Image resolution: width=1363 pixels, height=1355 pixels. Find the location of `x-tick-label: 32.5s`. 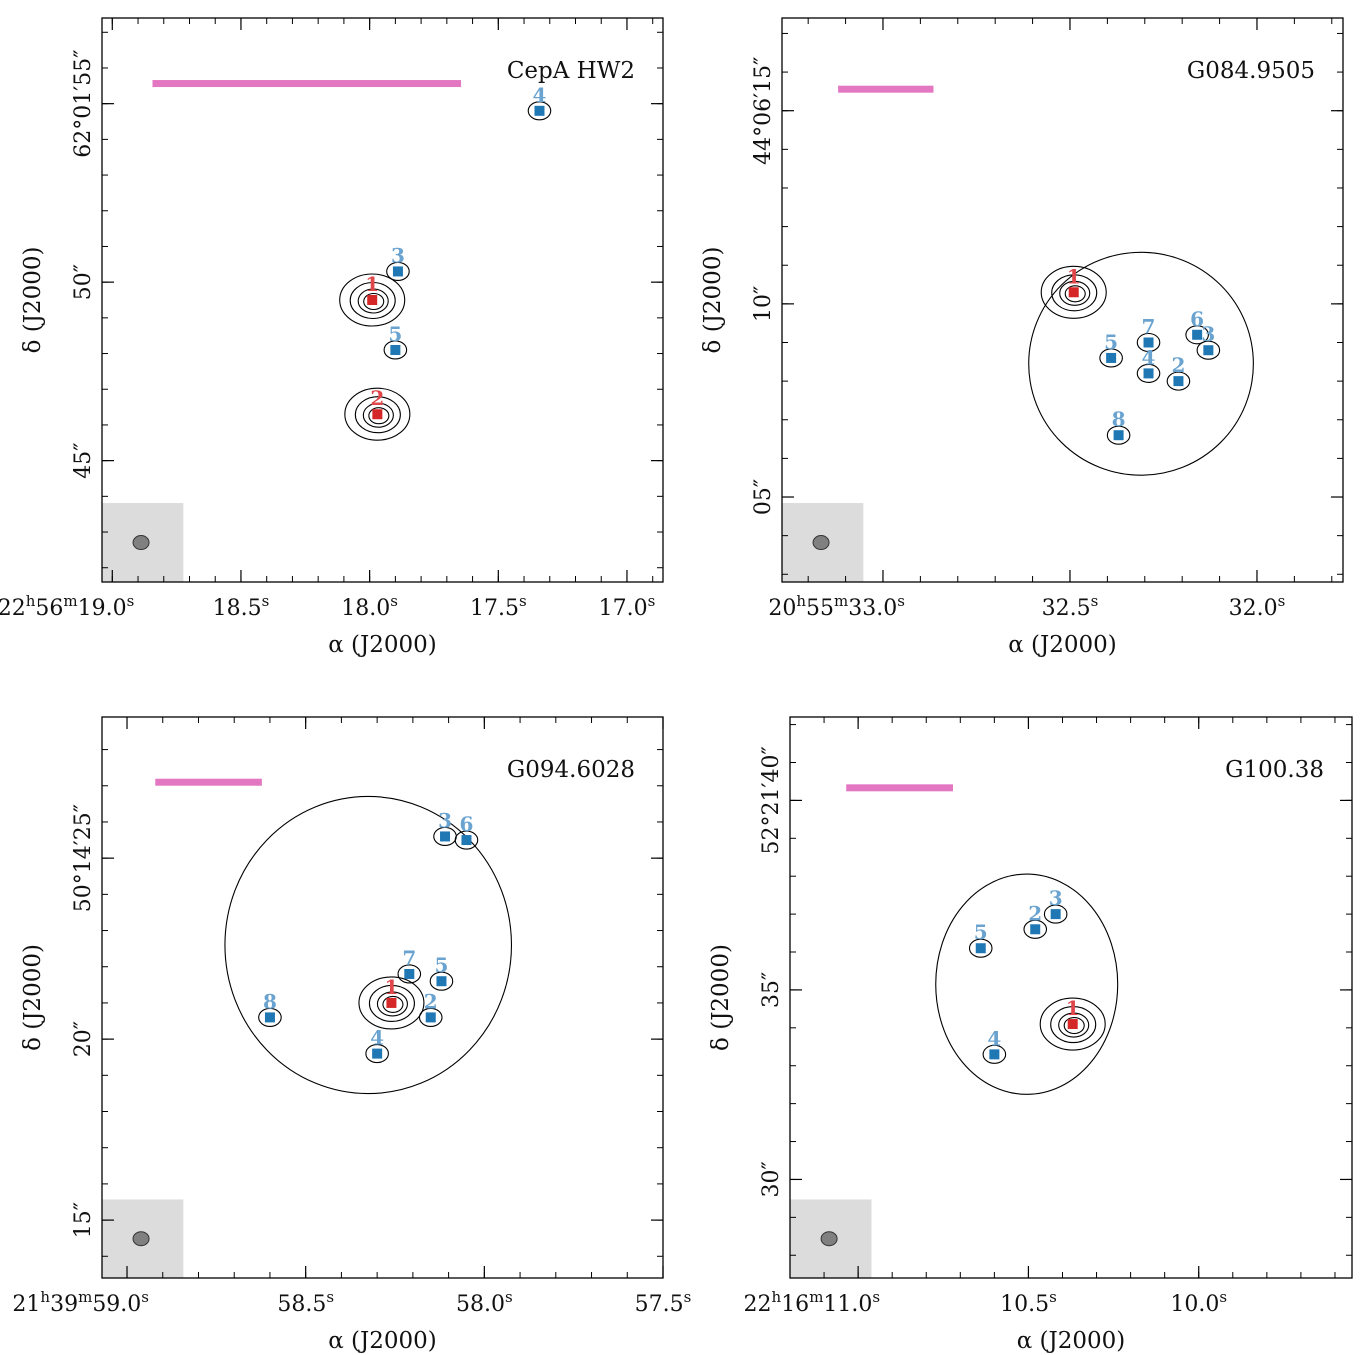

x-tick-label: 32.5s is located at coordinates (1070, 606).